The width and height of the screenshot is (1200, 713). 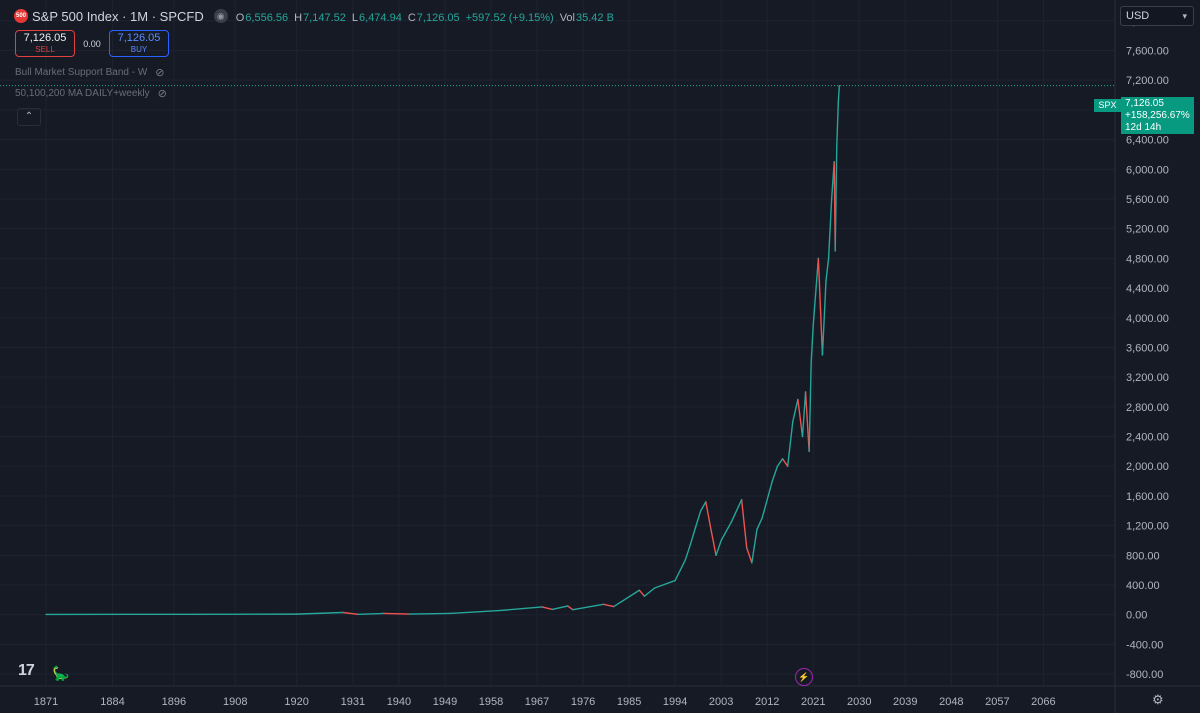 I want to click on chevron-down-icon: ▾, so click(x=1184, y=16).